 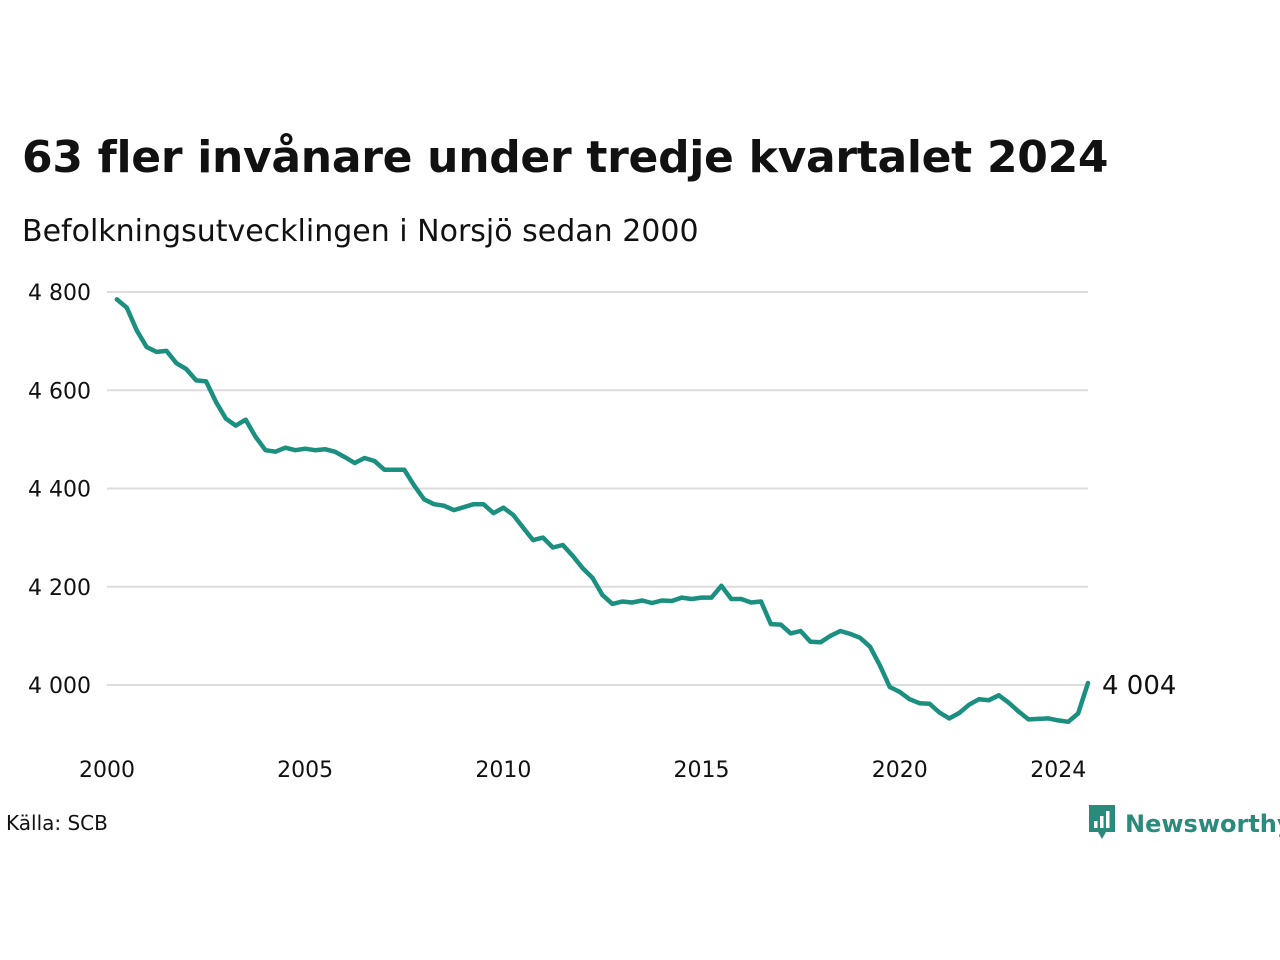 What do you see at coordinates (503, 770) in the screenshot?
I see `x-tick-label: 2010` at bounding box center [503, 770].